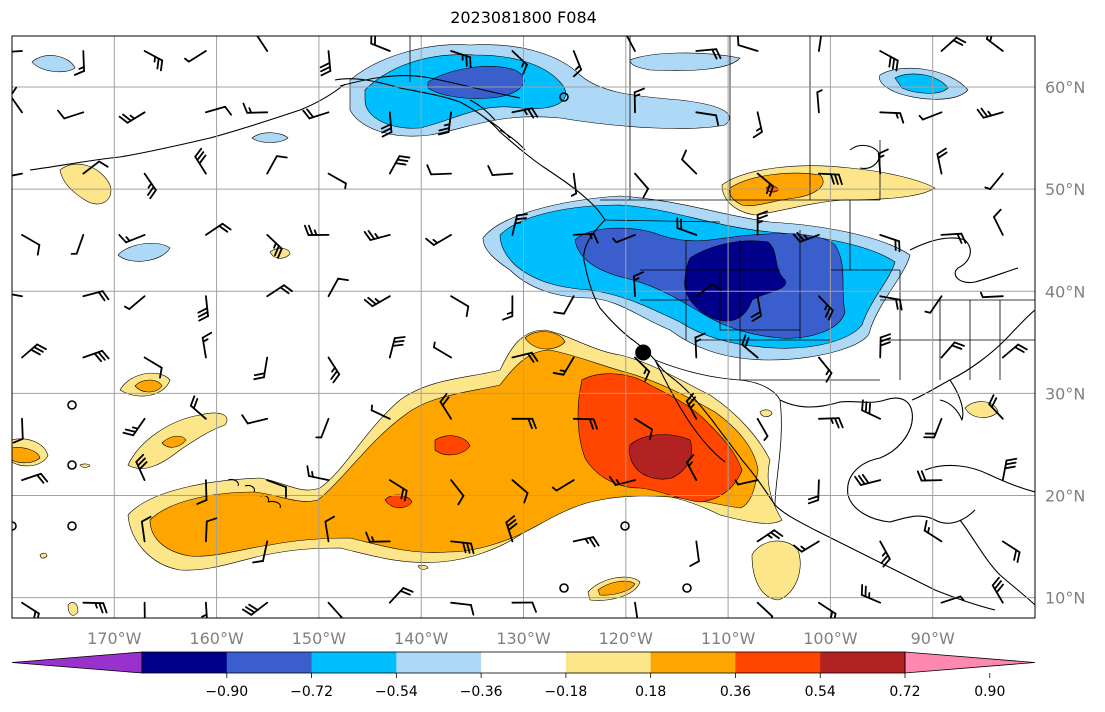 The width and height of the screenshot is (1105, 712). What do you see at coordinates (778, 452) in the screenshot?
I see `mexico-interior` at bounding box center [778, 452].